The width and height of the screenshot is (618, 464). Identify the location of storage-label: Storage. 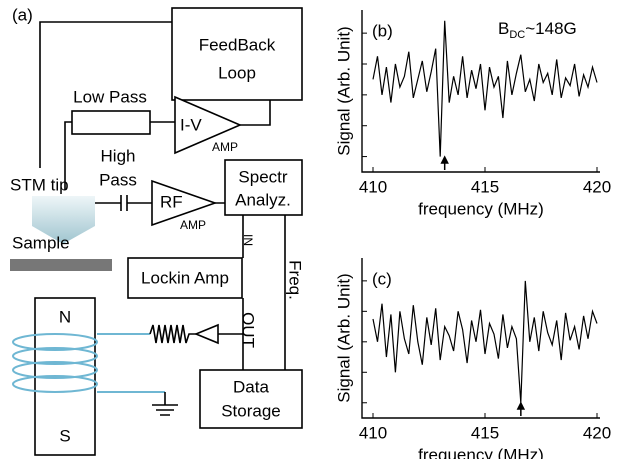
(251, 410).